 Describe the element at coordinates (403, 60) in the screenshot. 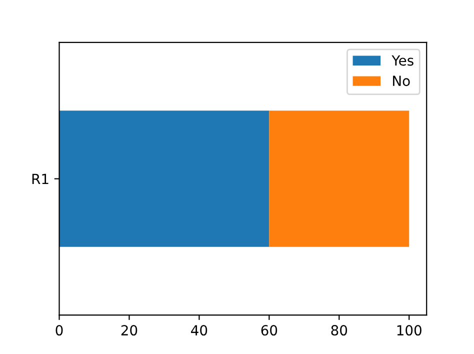

I see `legend-label: Yes` at that location.